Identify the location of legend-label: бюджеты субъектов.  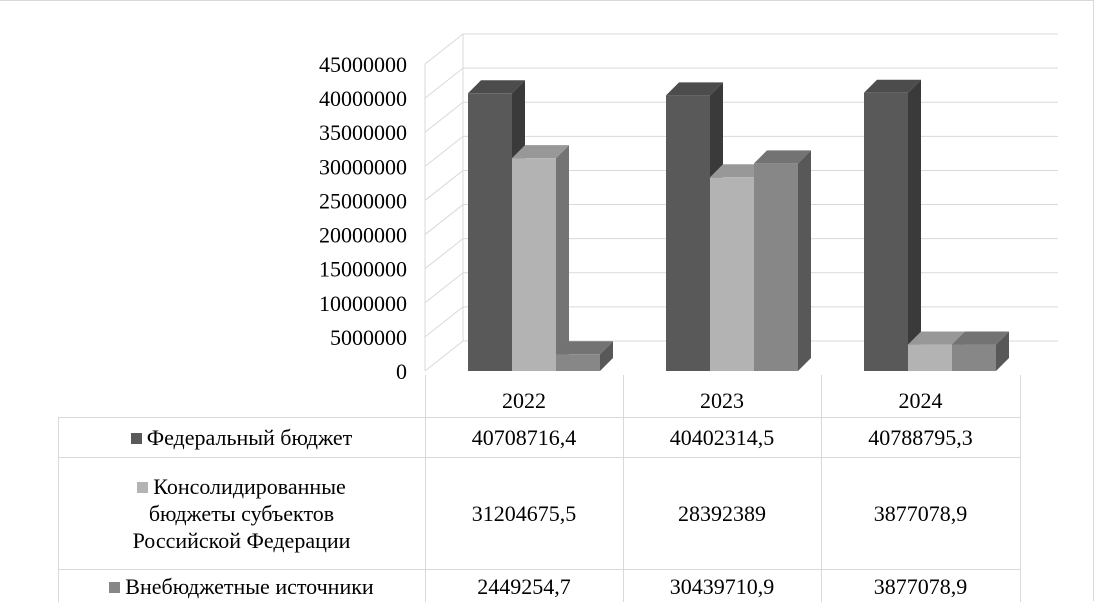
(241, 513).